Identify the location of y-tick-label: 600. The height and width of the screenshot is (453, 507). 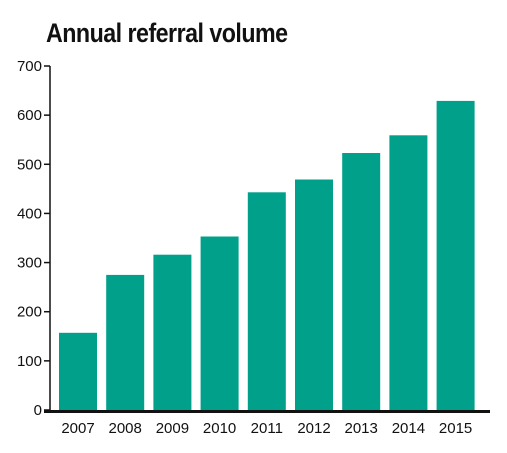
(29, 115).